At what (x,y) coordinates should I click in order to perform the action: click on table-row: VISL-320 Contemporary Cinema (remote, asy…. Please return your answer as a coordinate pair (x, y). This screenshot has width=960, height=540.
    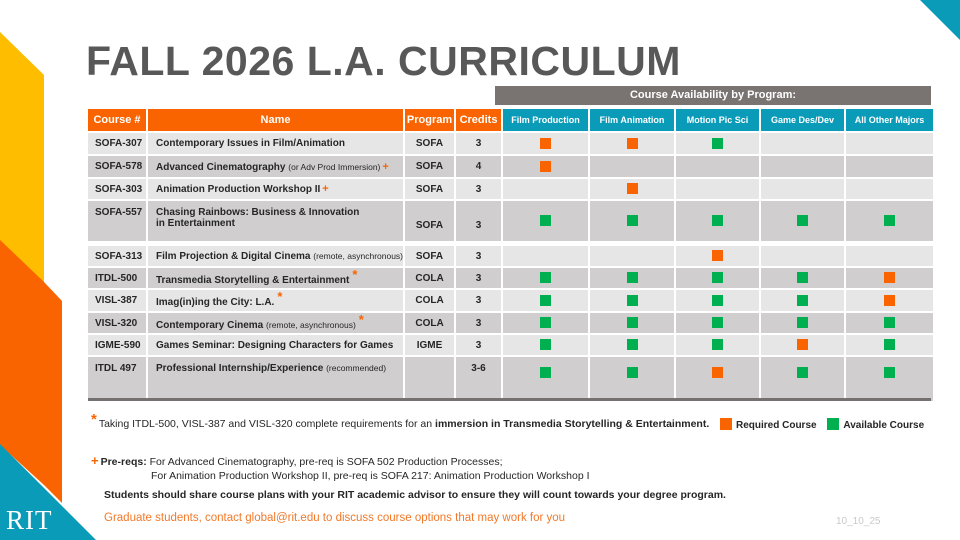
    Looking at the image, I should click on (511, 322).